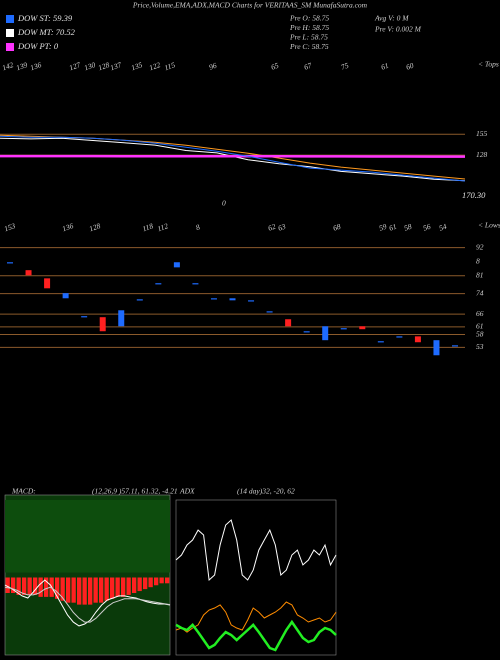 The height and width of the screenshot is (660, 500). Describe the element at coordinates (213, 66) in the screenshot. I see `tops-label: 96` at that location.